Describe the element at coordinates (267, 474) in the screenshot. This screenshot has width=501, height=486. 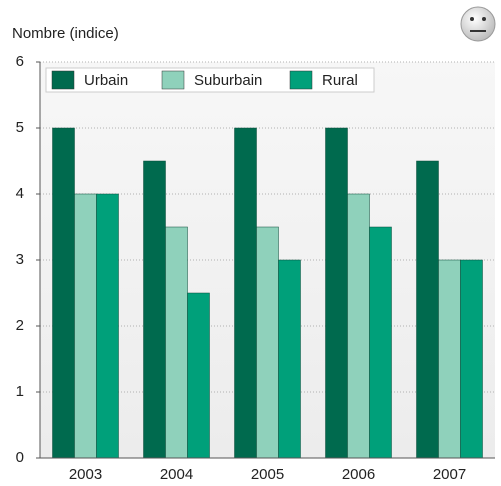
I see `x-tick-label: 2005` at that location.